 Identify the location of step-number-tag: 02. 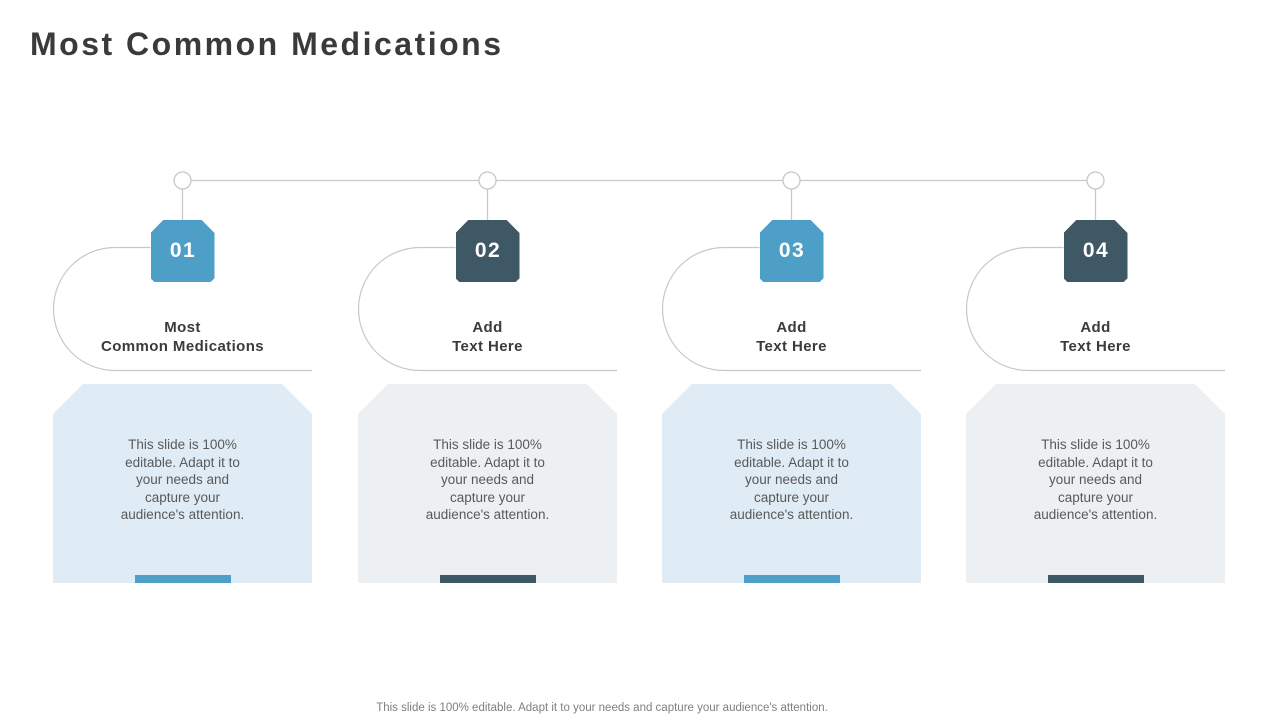
(487, 251).